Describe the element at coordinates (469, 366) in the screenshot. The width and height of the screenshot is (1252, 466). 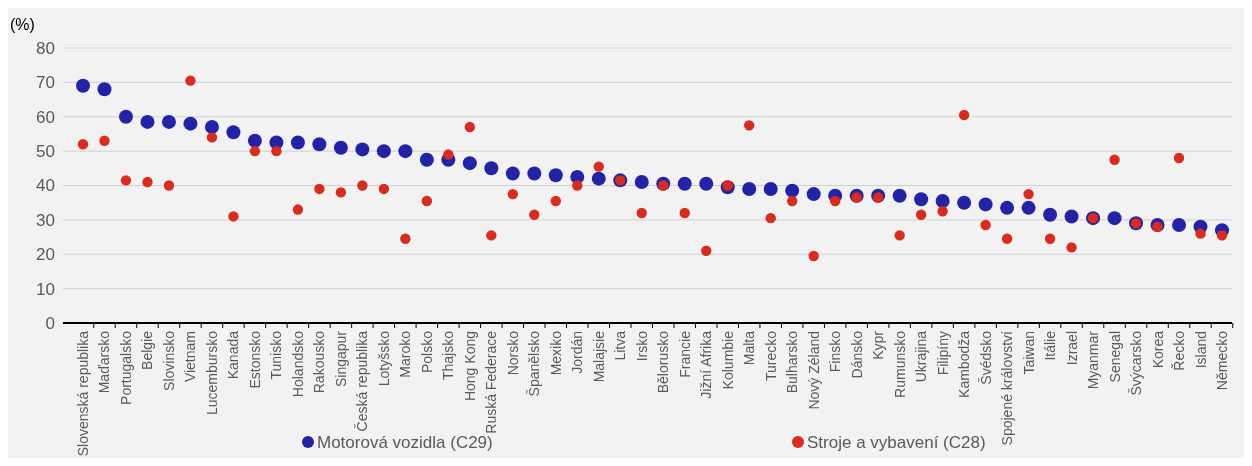
I see `x-tick-label: Hong Kong` at that location.